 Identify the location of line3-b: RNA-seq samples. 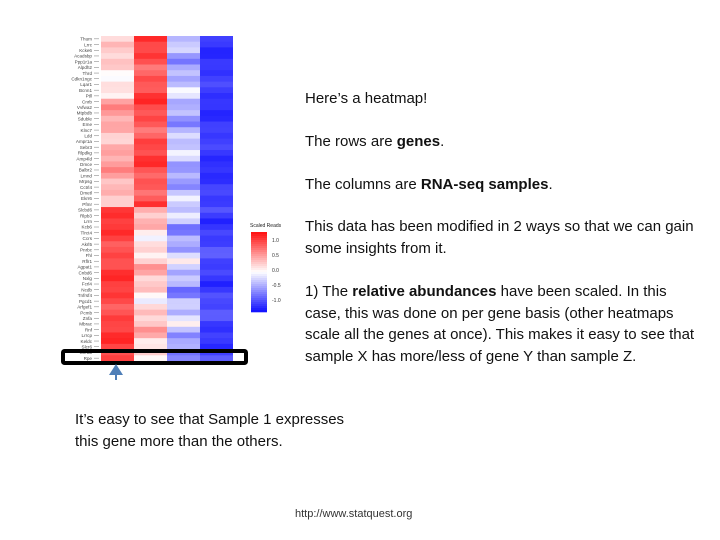
(484, 184).